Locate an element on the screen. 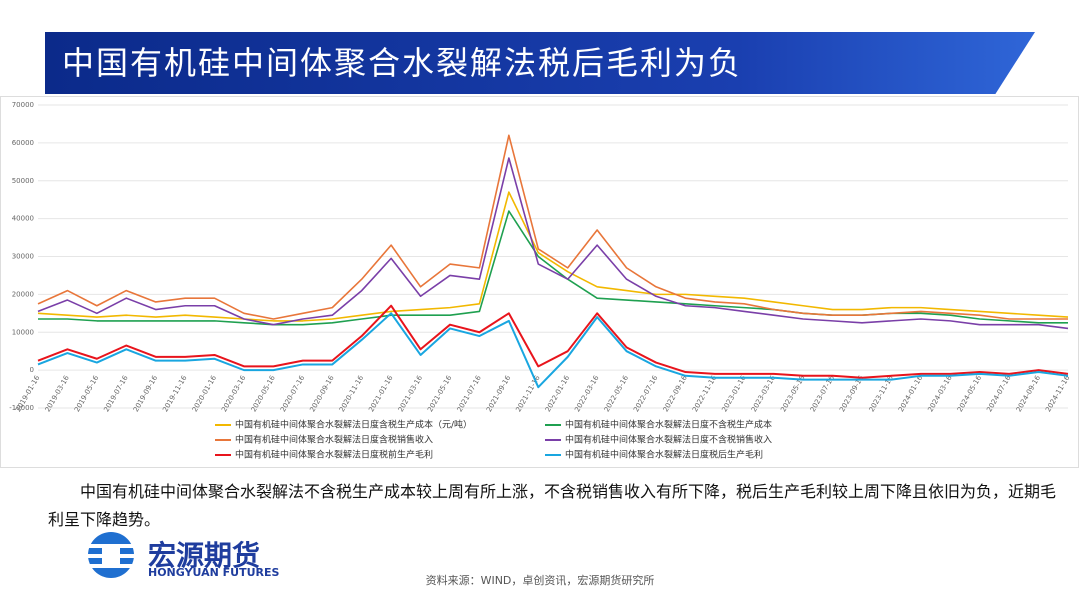 The width and height of the screenshot is (1080, 608). y-tick-label: 70000 is located at coordinates (23, 105).